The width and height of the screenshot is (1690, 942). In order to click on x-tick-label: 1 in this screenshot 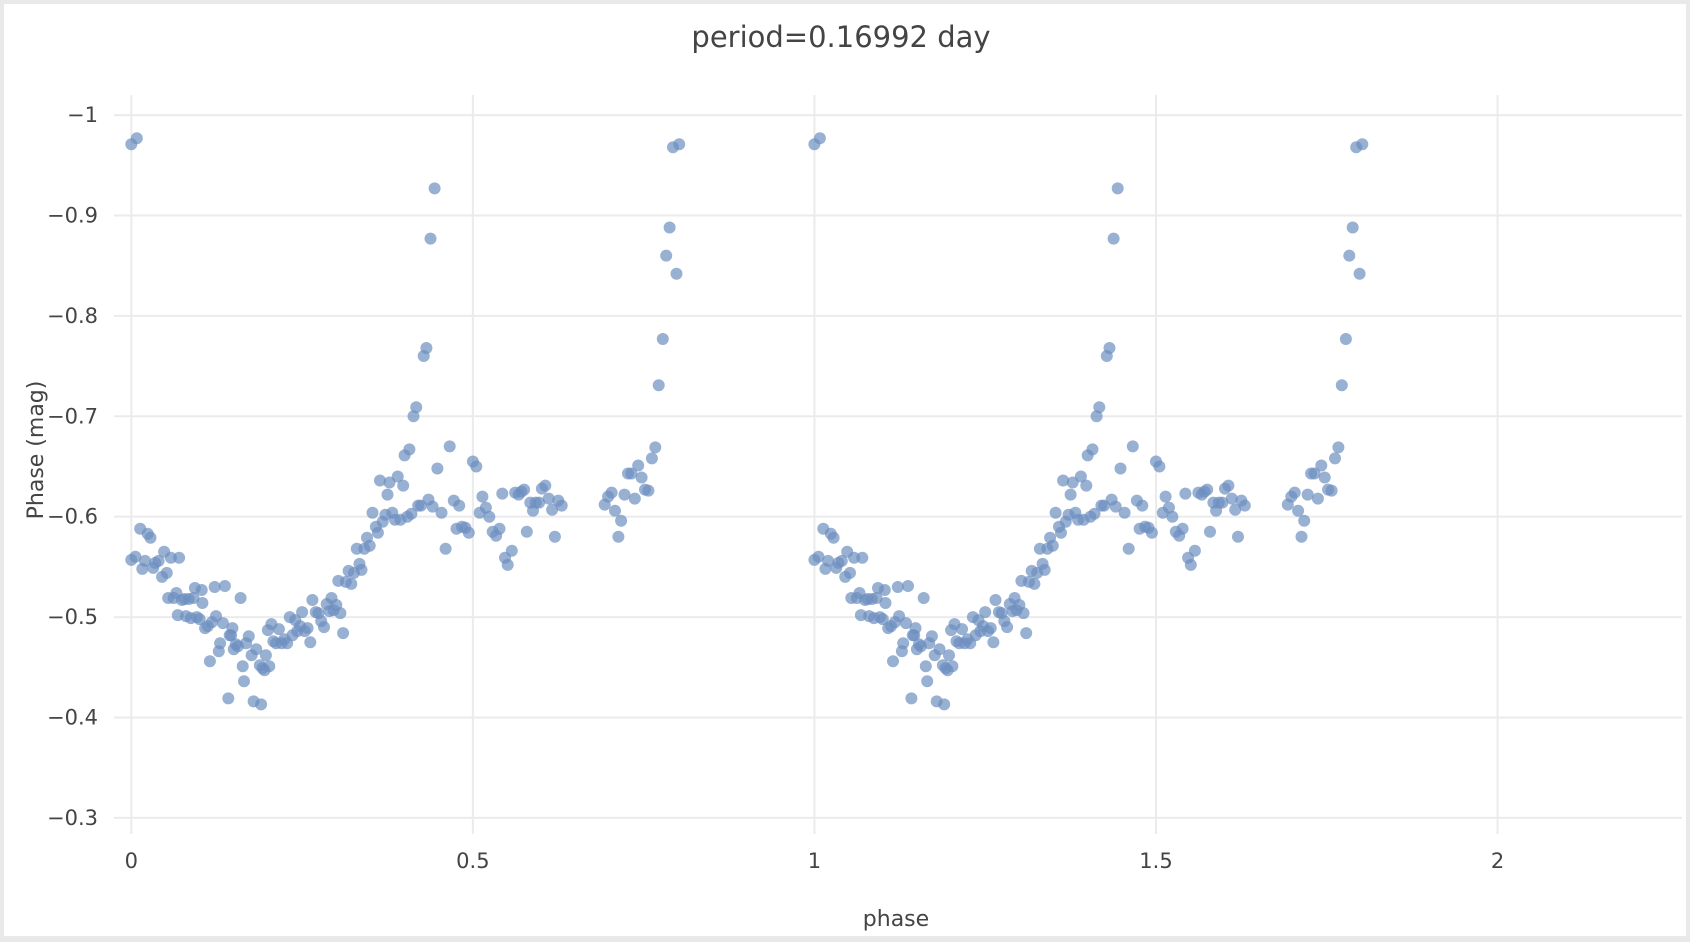, I will do `click(814, 861)`.